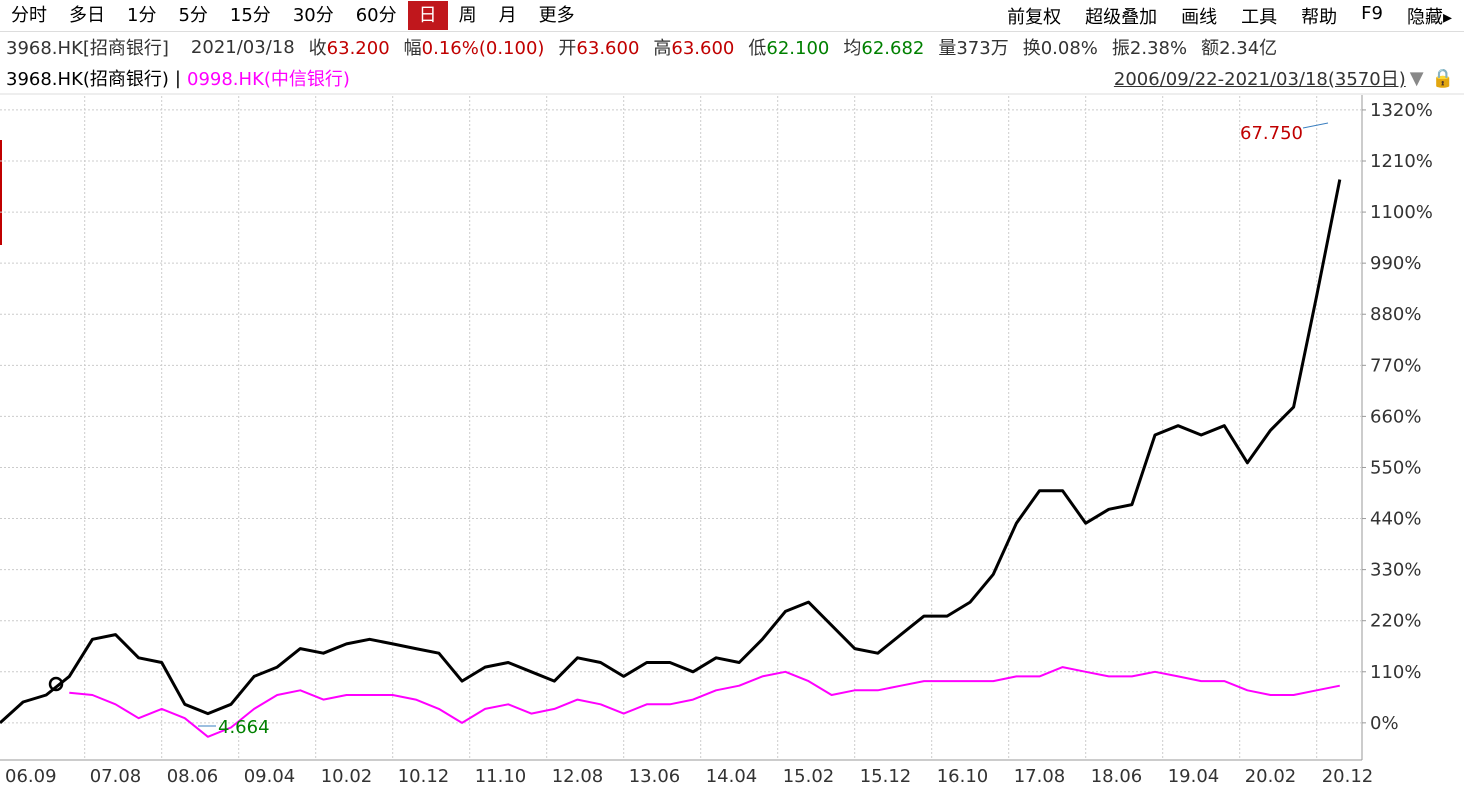 The width and height of the screenshot is (1464, 798). Describe the element at coordinates (483, 48) in the screenshot. I see `field-value: 0.16%(0.100)` at that location.